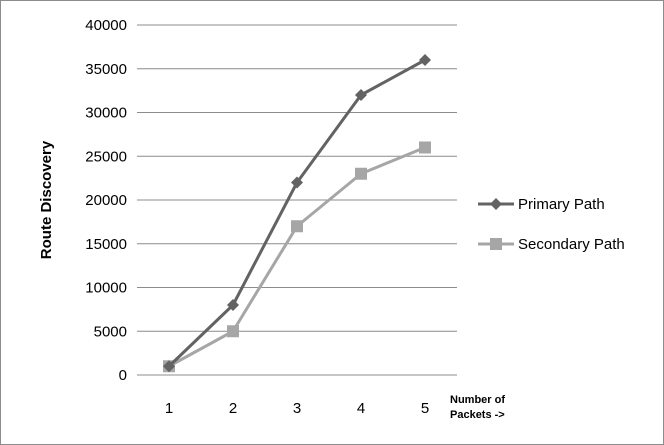  I want to click on x-tick-labels: 1 2 3 4 5, so click(297, 408).